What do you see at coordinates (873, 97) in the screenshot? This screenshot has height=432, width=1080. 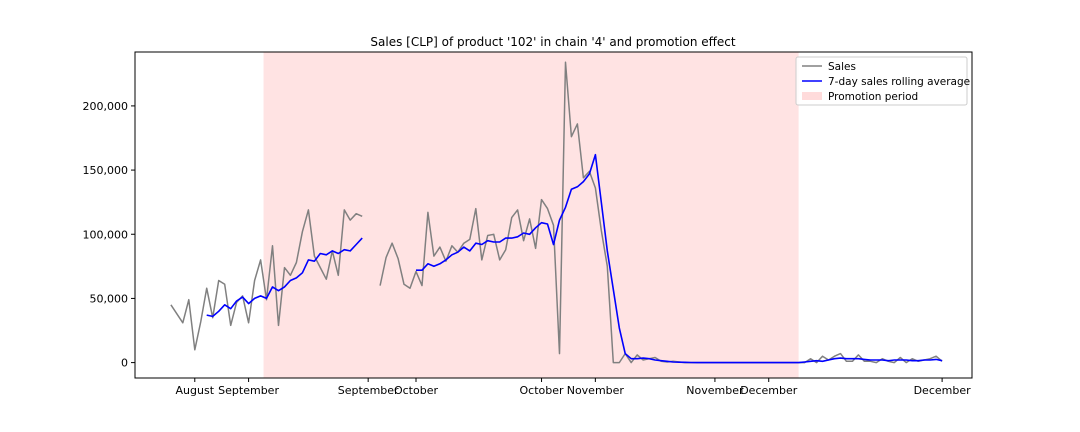 I see `legend-item-promotion-period-label: Promotion period` at bounding box center [873, 97].